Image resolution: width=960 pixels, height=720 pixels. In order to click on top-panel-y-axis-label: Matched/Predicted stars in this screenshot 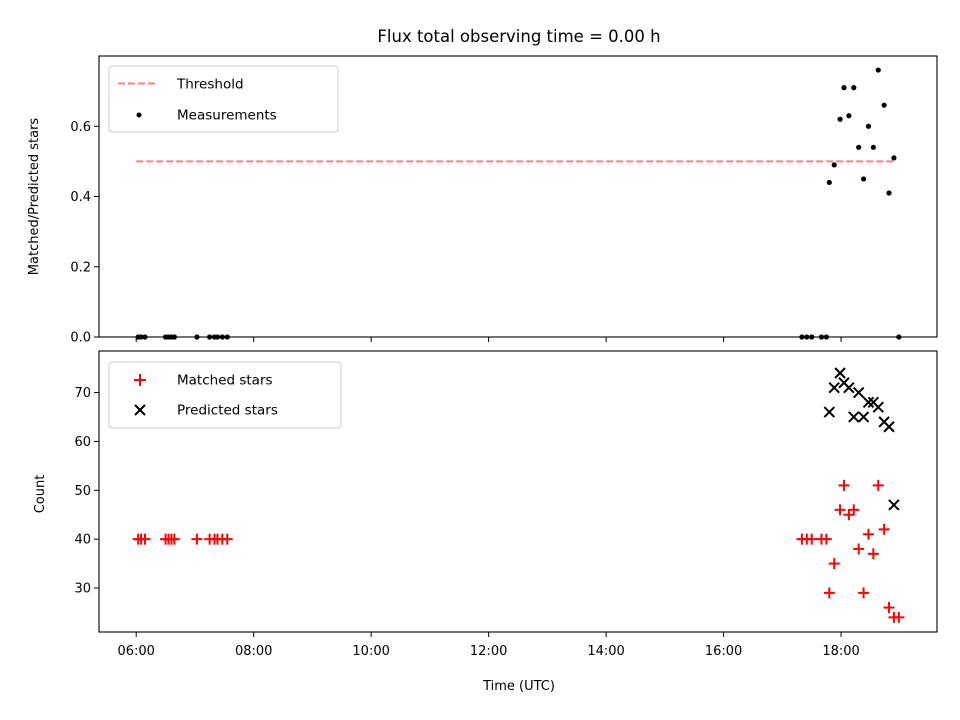, I will do `click(34, 197)`.